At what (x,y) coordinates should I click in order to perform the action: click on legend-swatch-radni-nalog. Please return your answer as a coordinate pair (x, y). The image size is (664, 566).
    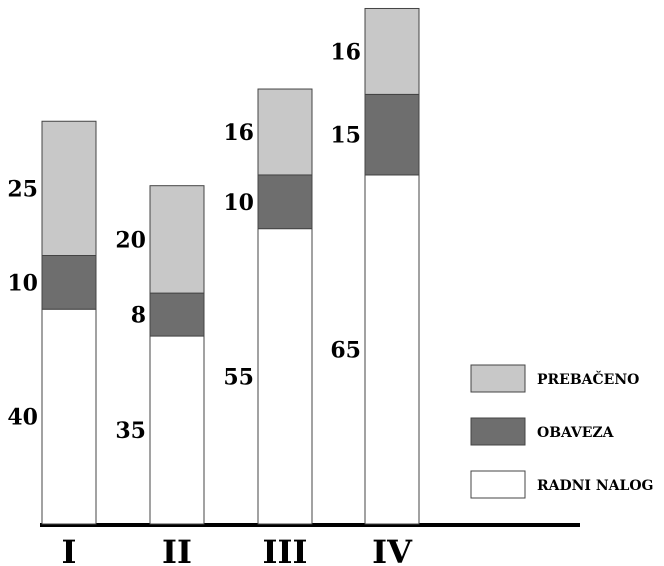
    Looking at the image, I should click on (498, 484).